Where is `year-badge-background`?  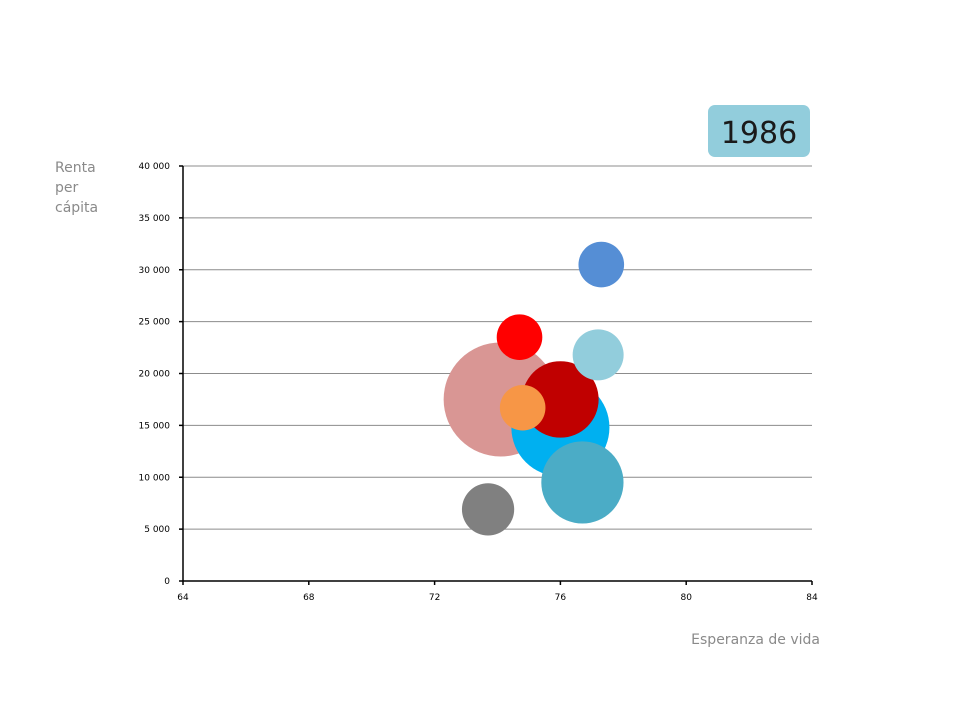
year-badge-background is located at coordinates (759, 131).